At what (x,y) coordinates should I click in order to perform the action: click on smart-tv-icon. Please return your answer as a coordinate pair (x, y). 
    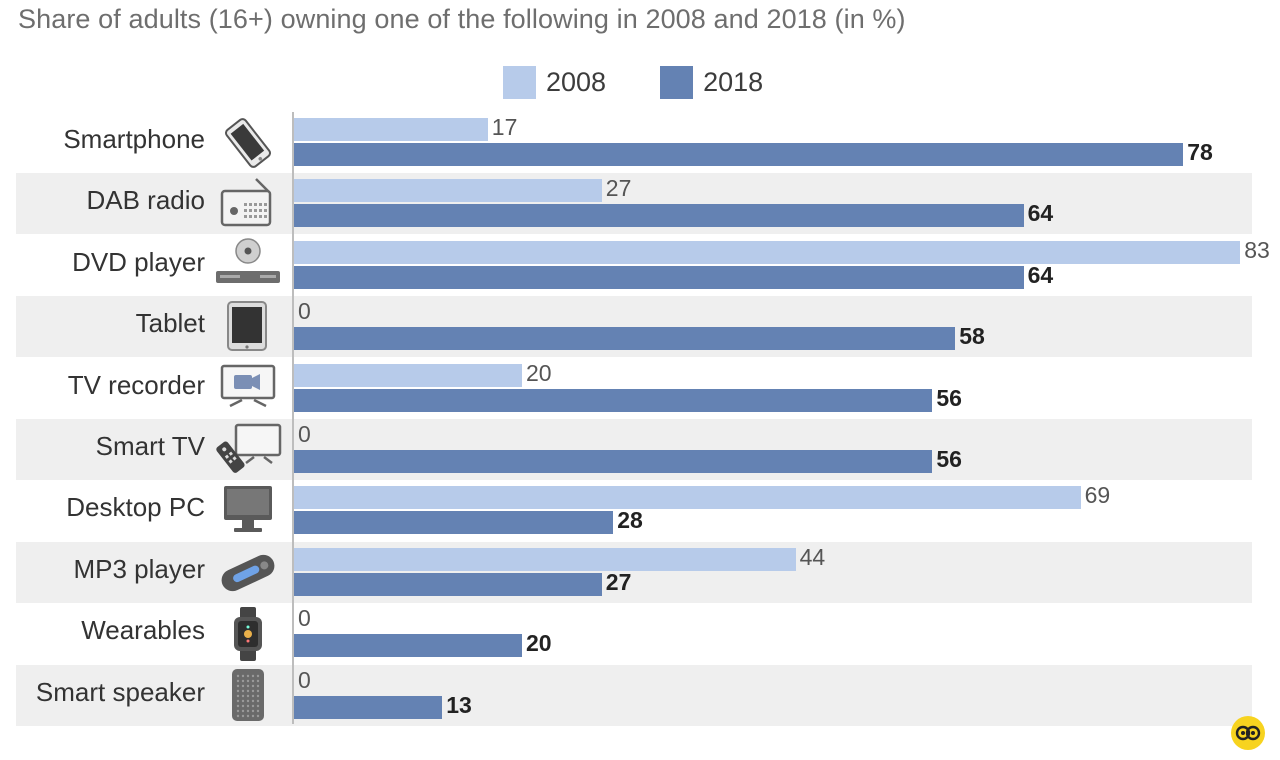
    Looking at the image, I should click on (248, 450).